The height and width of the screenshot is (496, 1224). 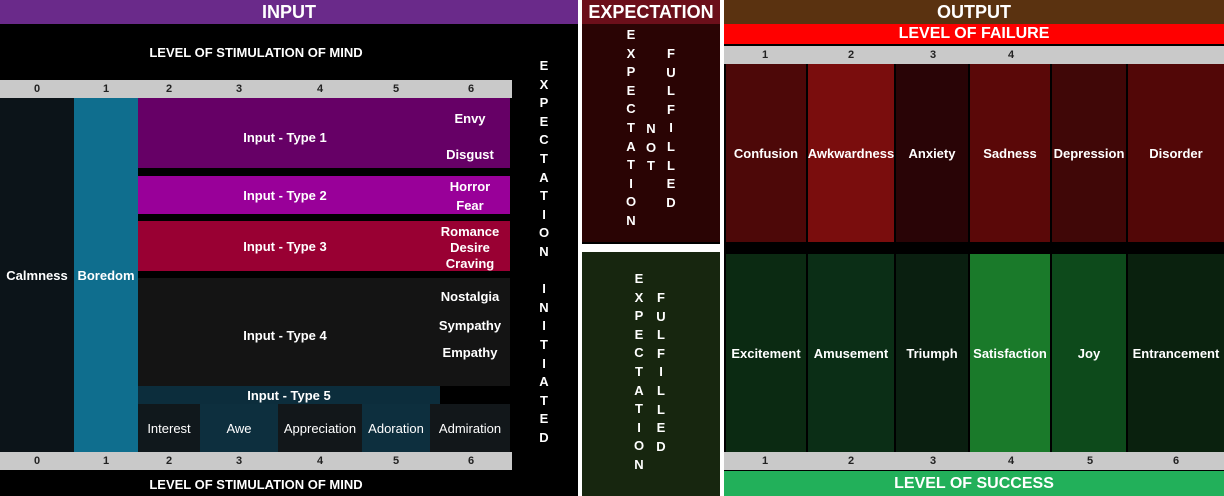 I want to click on emotion-romance: Romance, so click(x=470, y=231).